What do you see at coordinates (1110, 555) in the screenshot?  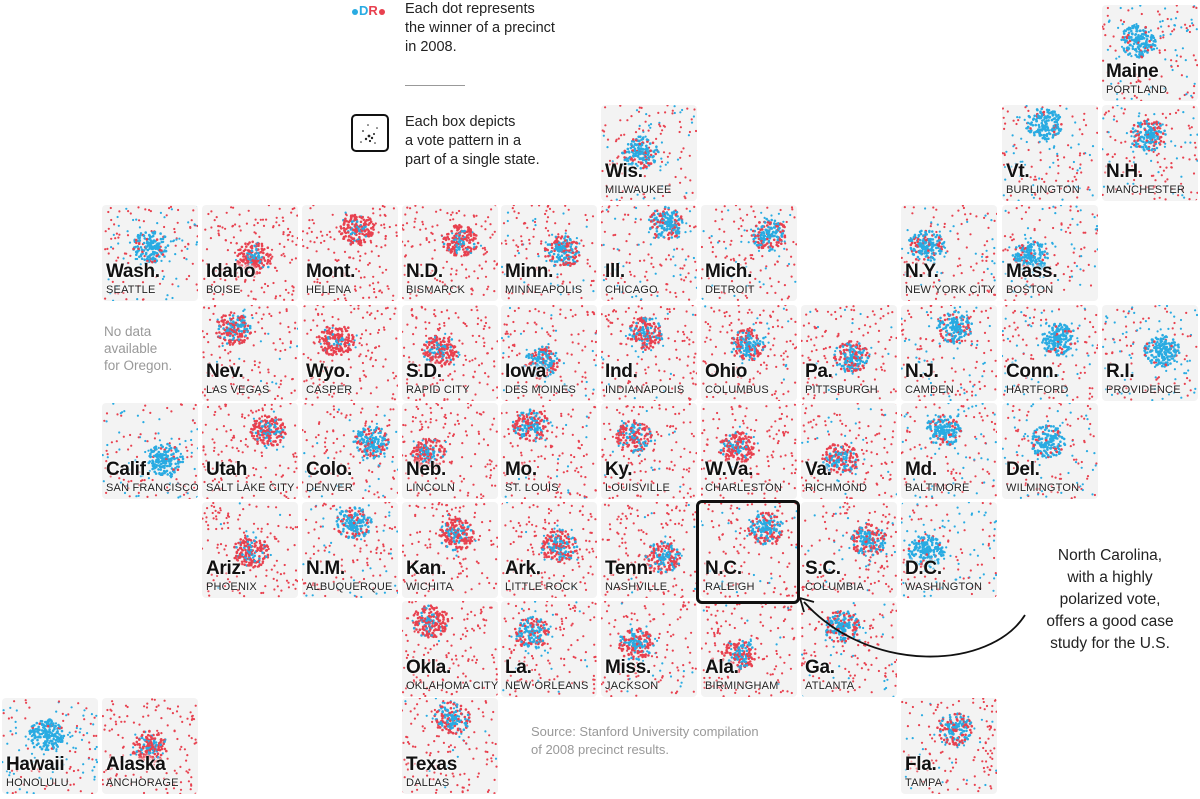 I see `annotation-line: North Carolina,` at bounding box center [1110, 555].